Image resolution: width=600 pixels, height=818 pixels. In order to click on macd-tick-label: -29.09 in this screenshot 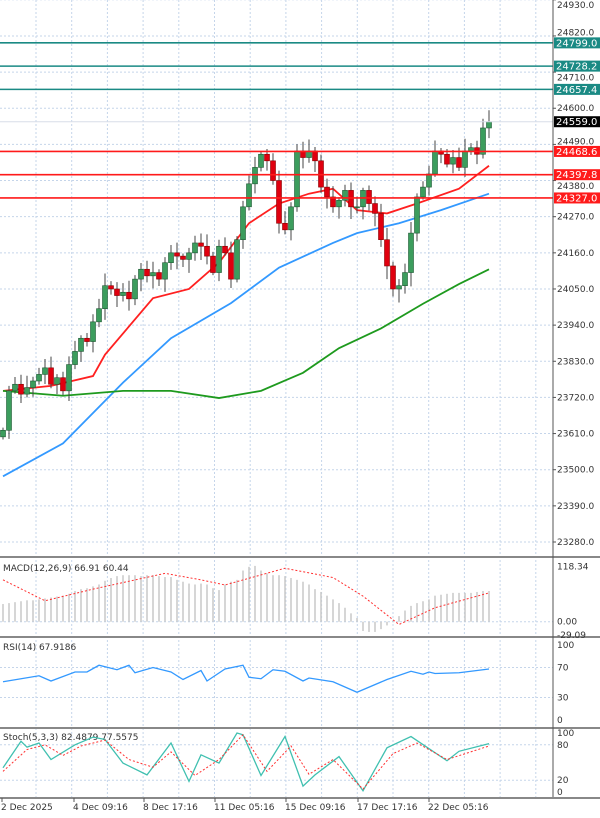, I will do `click(571, 636)`.